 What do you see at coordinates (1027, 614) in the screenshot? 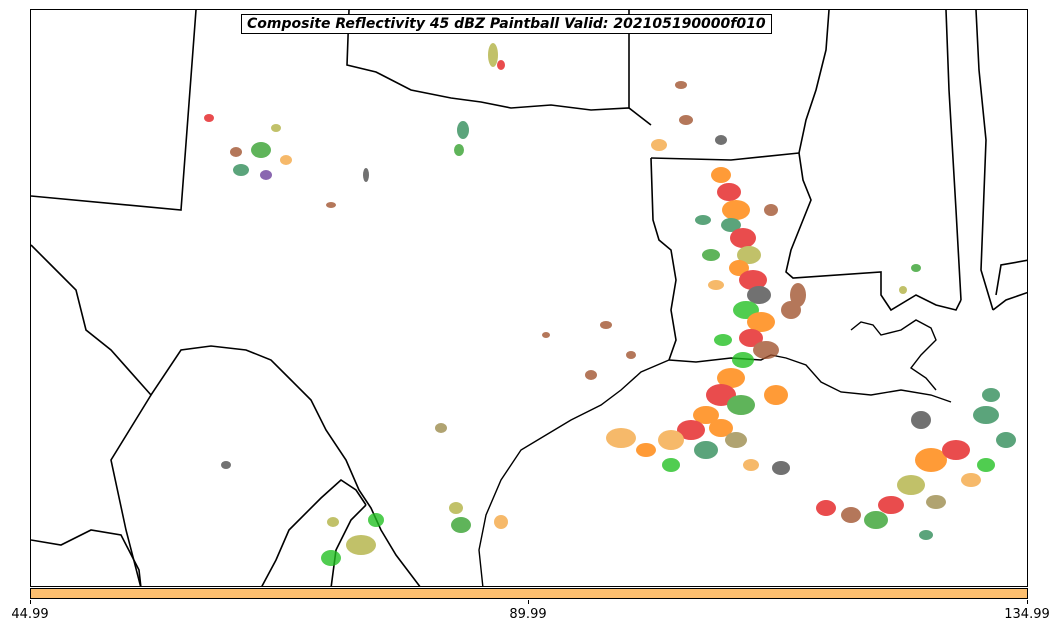
I see `colorbar-tick-label-max: 134.99` at bounding box center [1027, 614].